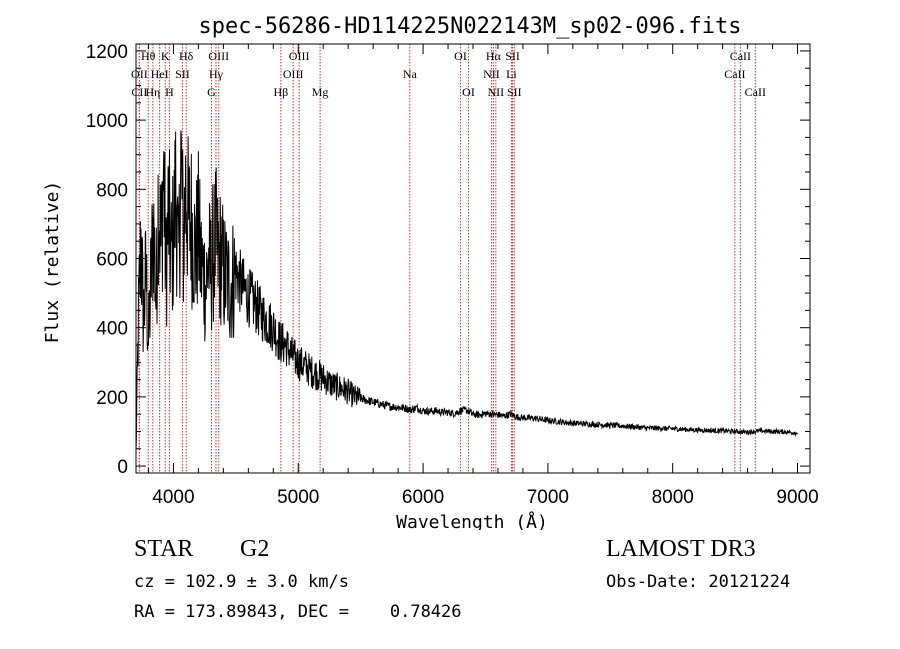  I want to click on line-label-2: Hθ, so click(148, 56).